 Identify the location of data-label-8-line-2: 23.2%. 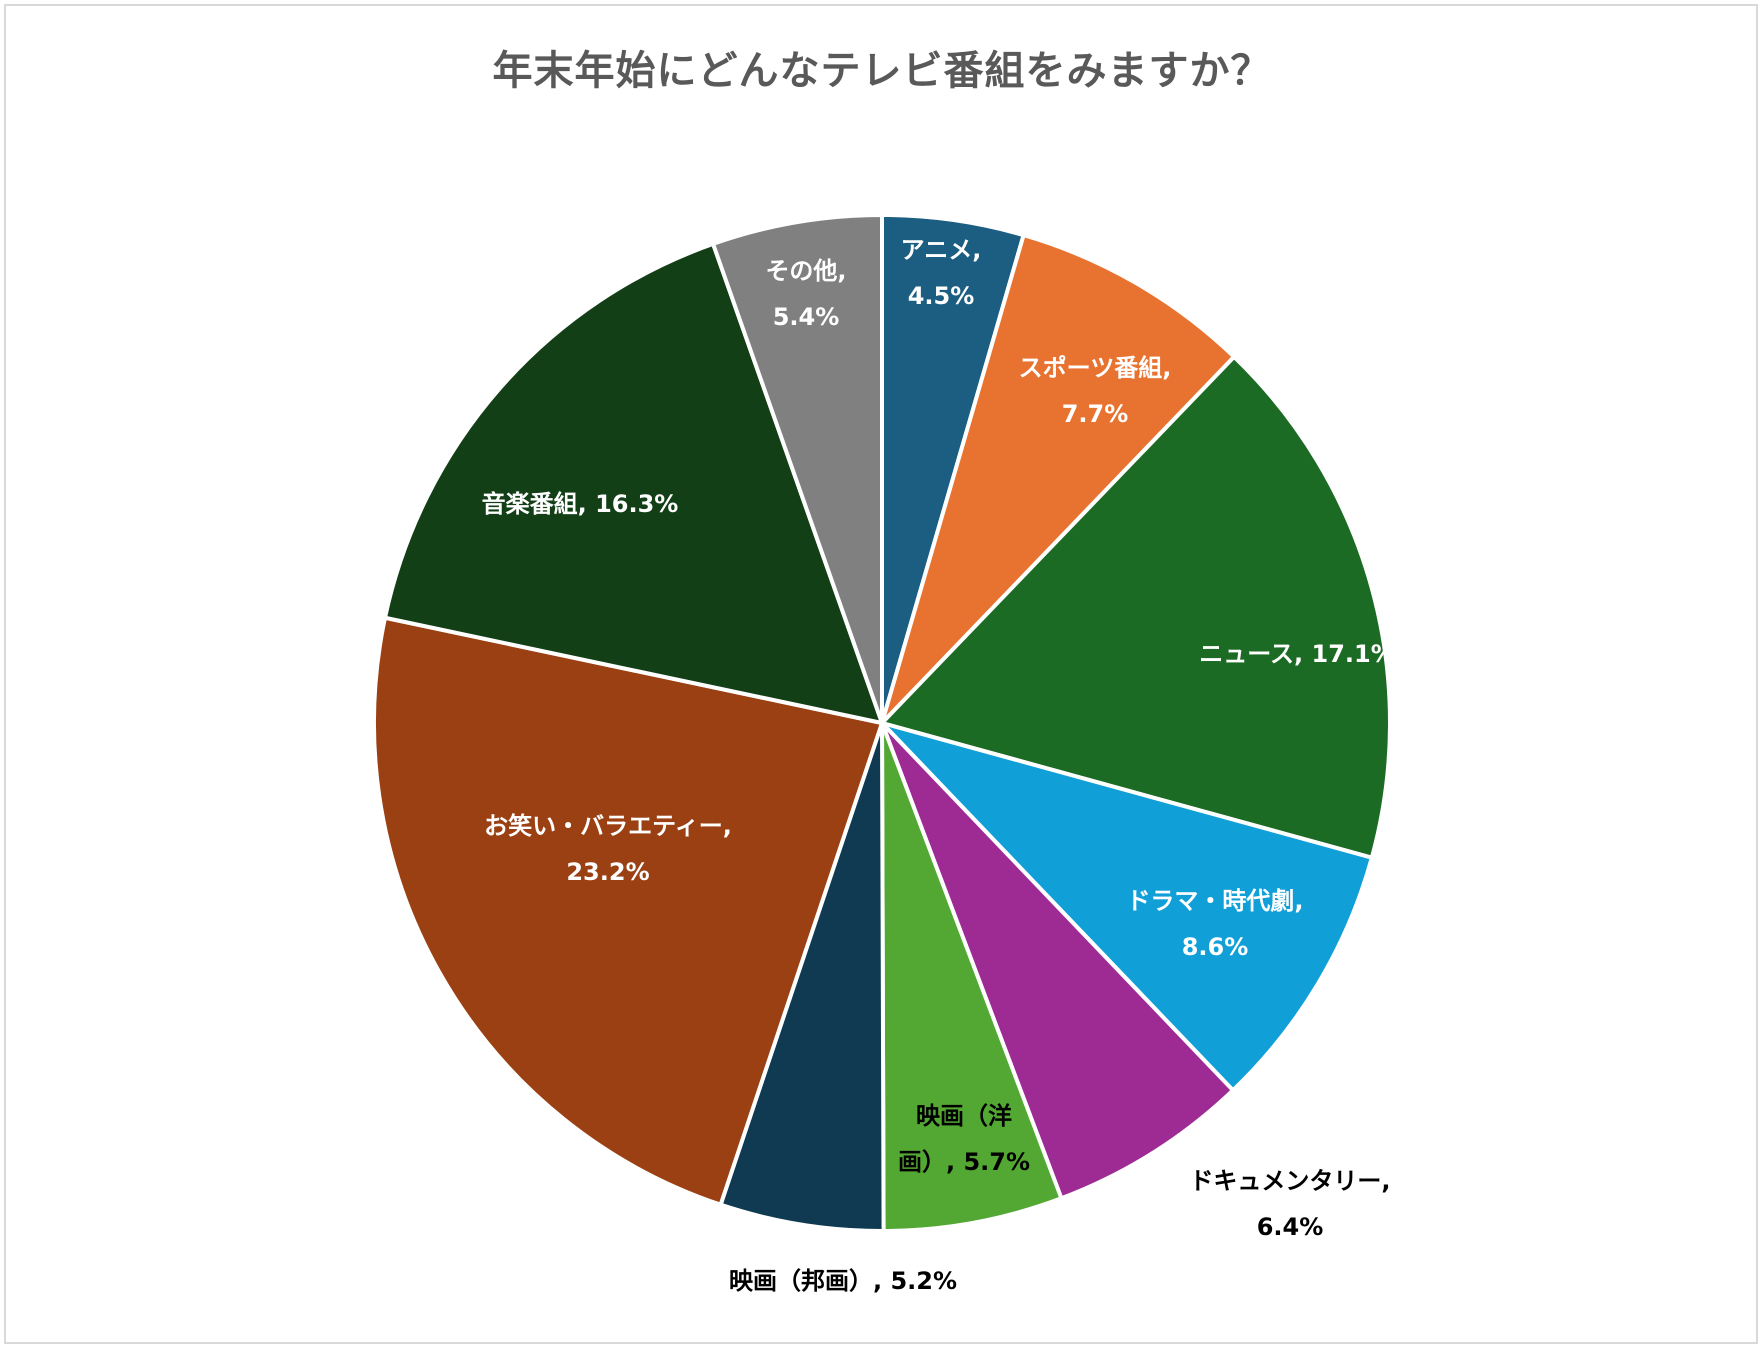
(607, 872).